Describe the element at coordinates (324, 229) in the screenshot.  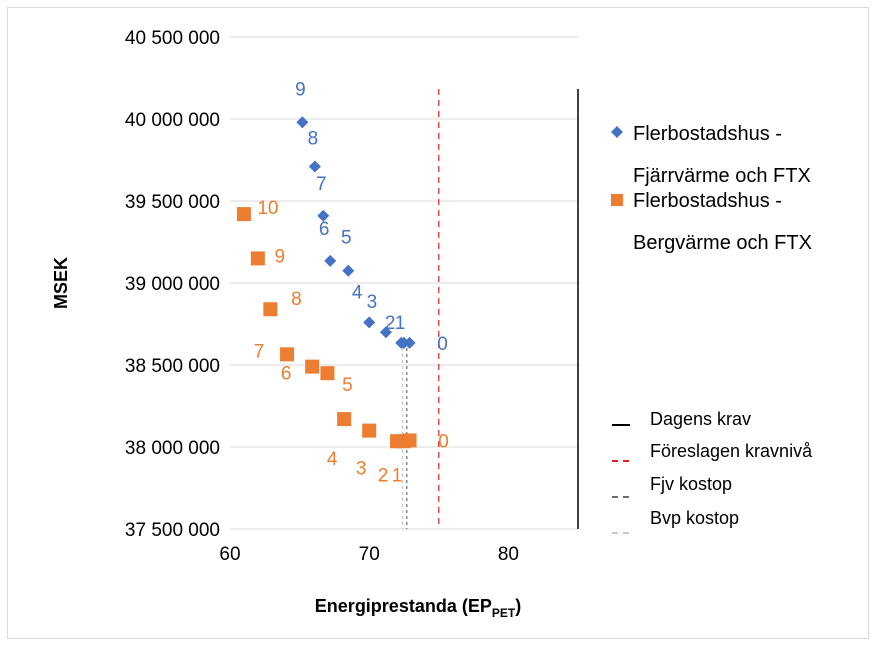
I see `data-label-fjarrvarme-6: 6` at that location.